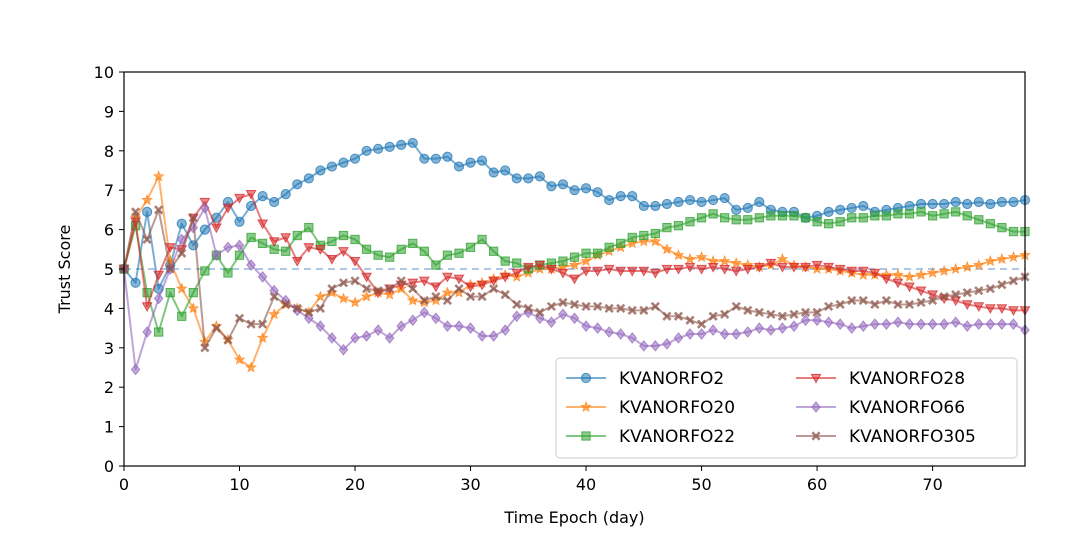  I want to click on x-tick-label: 0, so click(124, 484).